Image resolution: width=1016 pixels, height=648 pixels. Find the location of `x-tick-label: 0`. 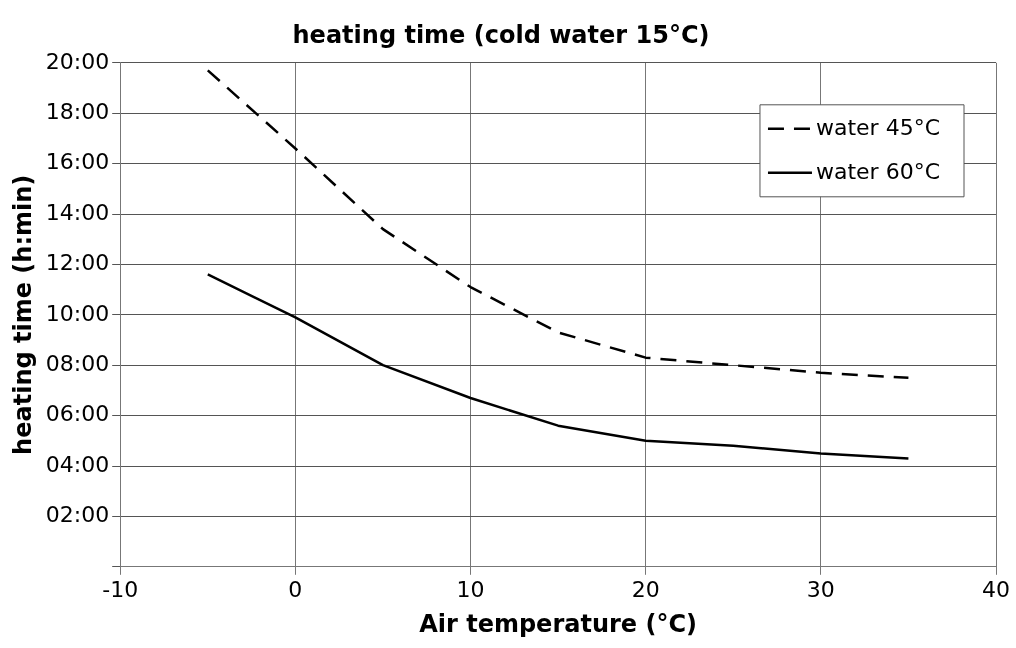

x-tick-label: 0 is located at coordinates (295, 589).